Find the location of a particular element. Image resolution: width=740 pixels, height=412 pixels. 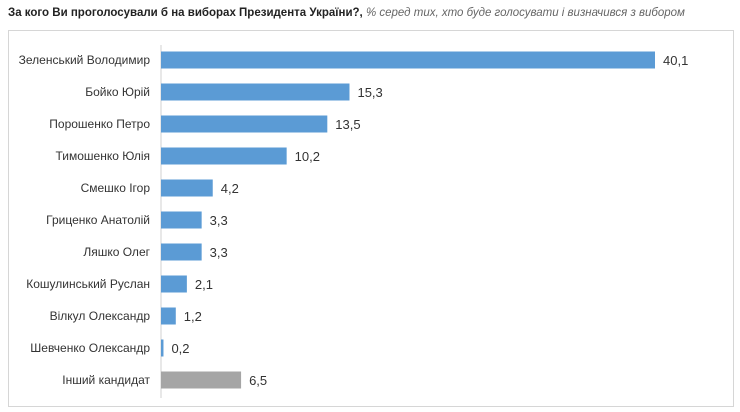

value-label: 13,5 is located at coordinates (347, 124).